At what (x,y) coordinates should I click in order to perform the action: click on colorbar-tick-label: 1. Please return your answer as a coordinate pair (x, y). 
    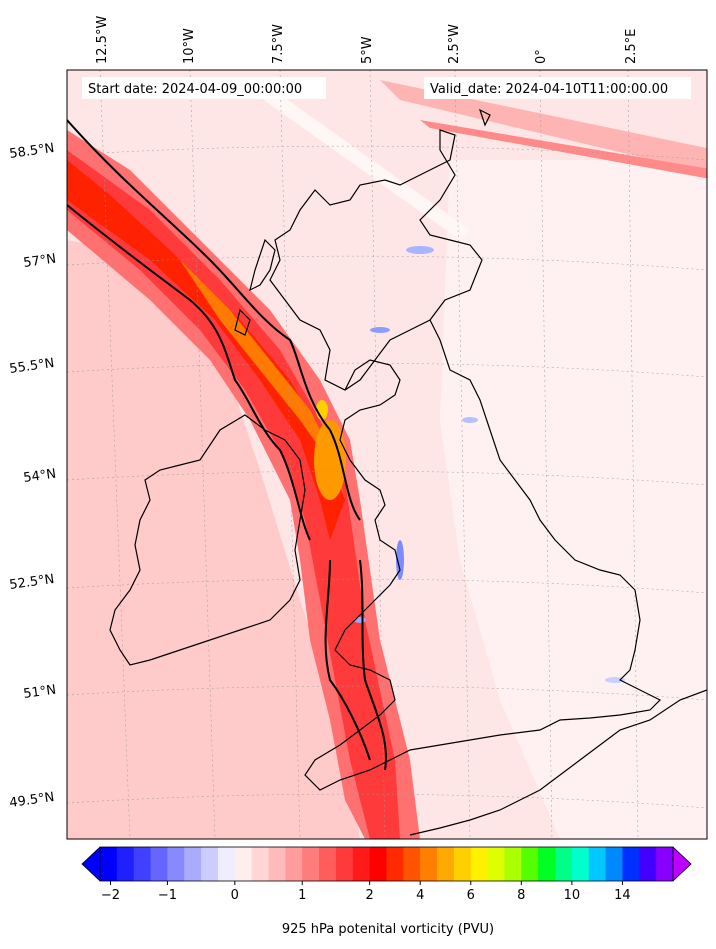
    Looking at the image, I should click on (302, 895).